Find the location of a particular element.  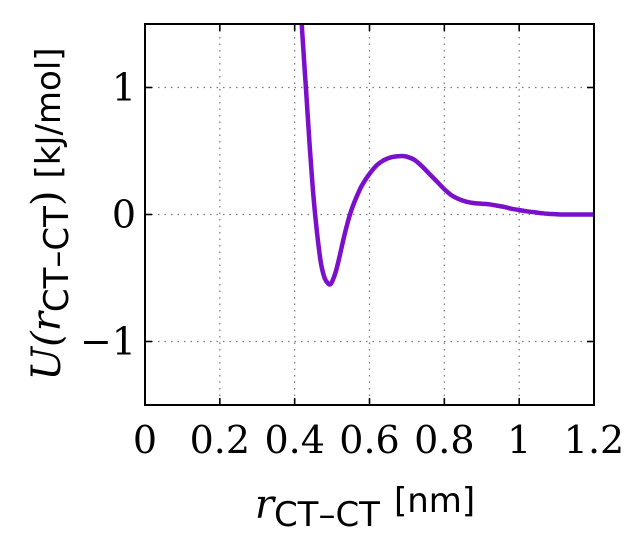

y-tick-label: 1 is located at coordinates (124, 88).